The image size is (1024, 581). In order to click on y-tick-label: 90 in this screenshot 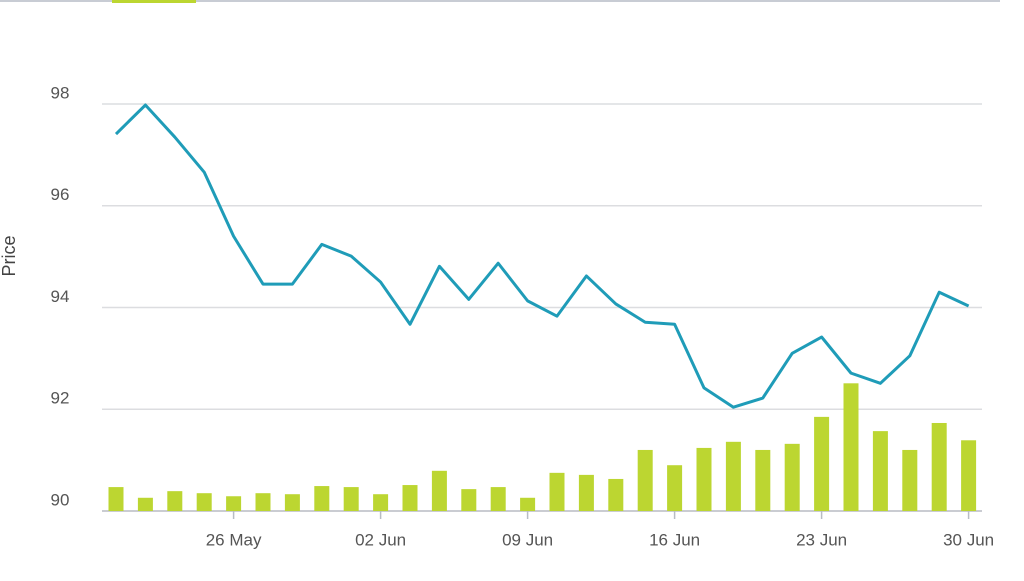, I will do `click(60, 499)`.